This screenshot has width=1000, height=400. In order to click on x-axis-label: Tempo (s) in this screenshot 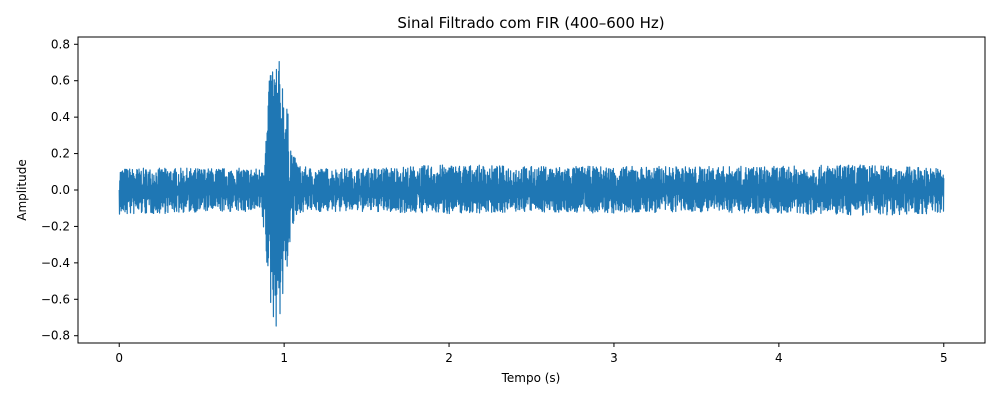, I will do `click(531, 378)`.